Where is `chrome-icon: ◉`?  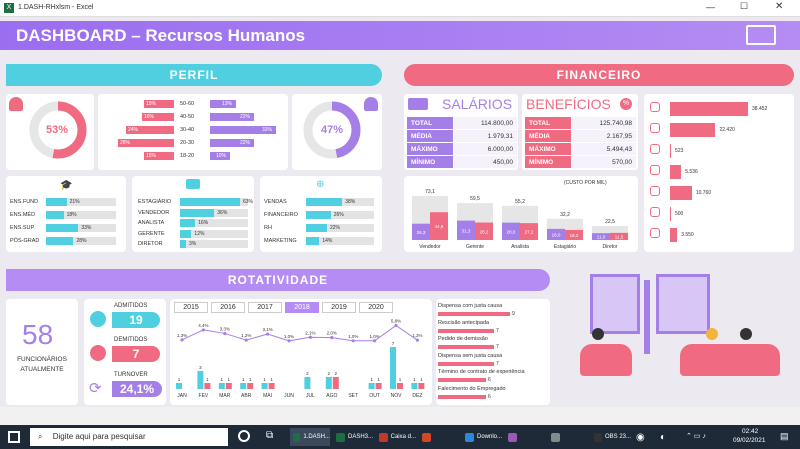
chrome-icon: ◉ is located at coordinates (640, 437).